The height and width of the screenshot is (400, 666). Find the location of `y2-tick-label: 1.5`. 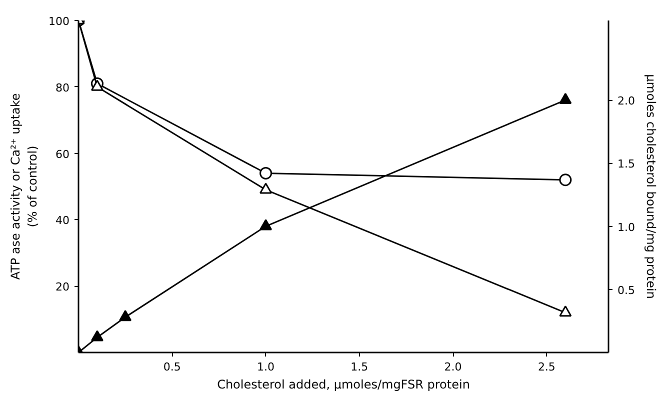

y2-tick-label: 1.5 is located at coordinates (626, 164).